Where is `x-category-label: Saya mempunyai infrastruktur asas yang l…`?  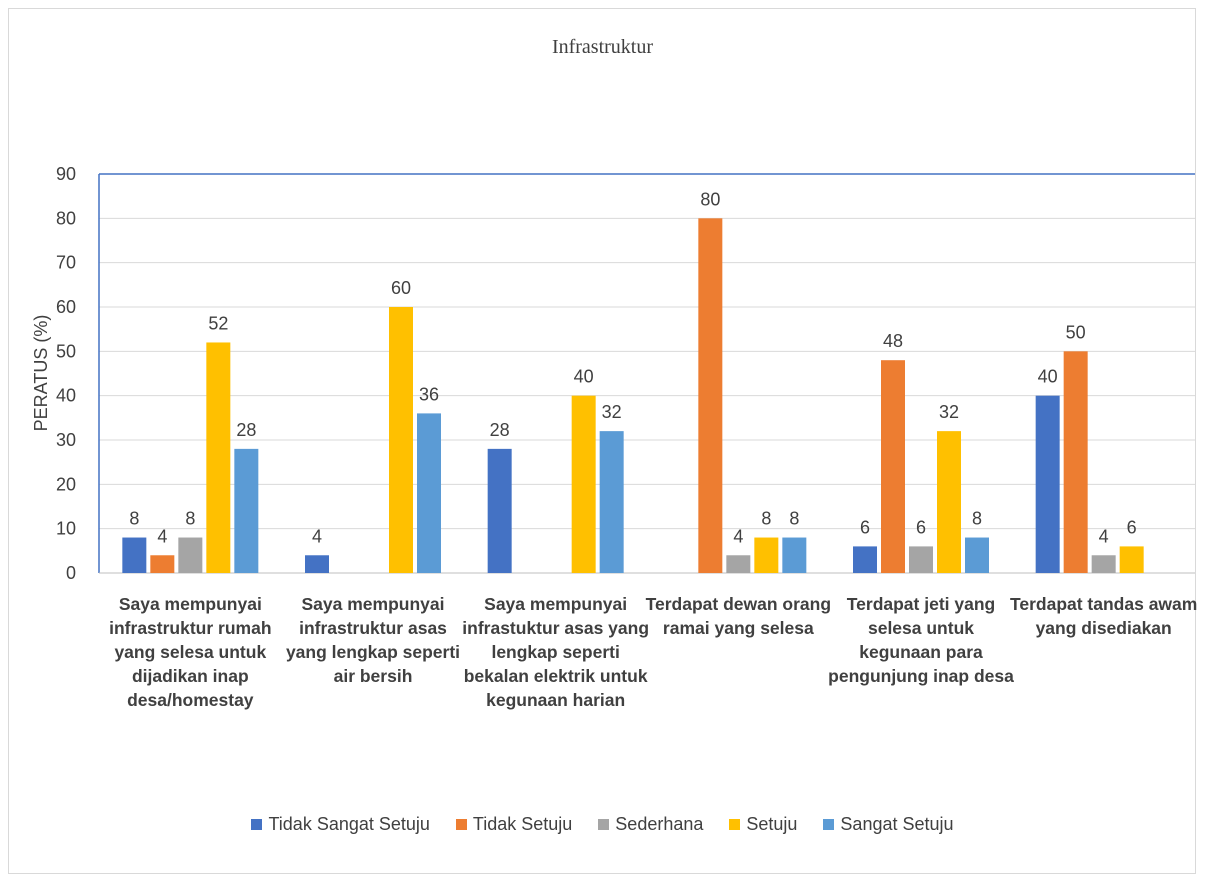 x-category-label: Saya mempunyai infrastruktur asas yang l… is located at coordinates (373, 640).